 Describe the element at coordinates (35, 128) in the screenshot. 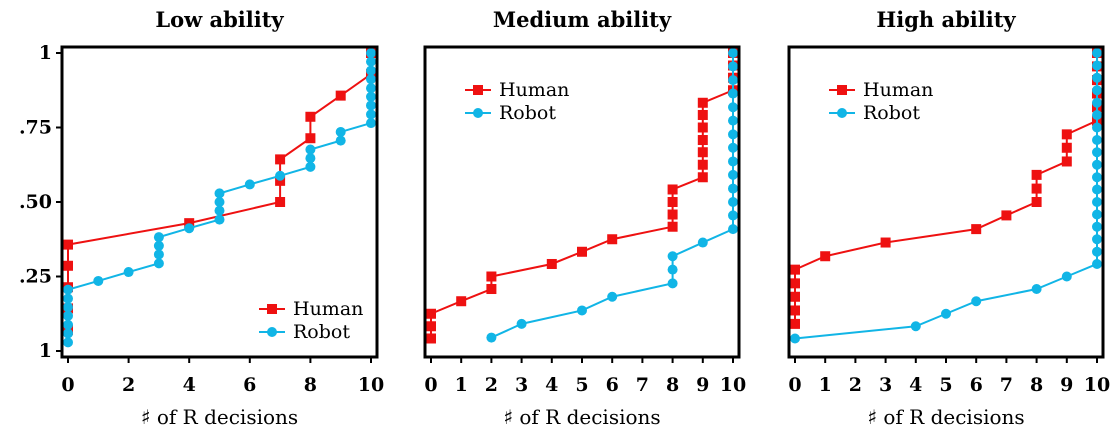

I see `y-tick-label: .75` at that location.